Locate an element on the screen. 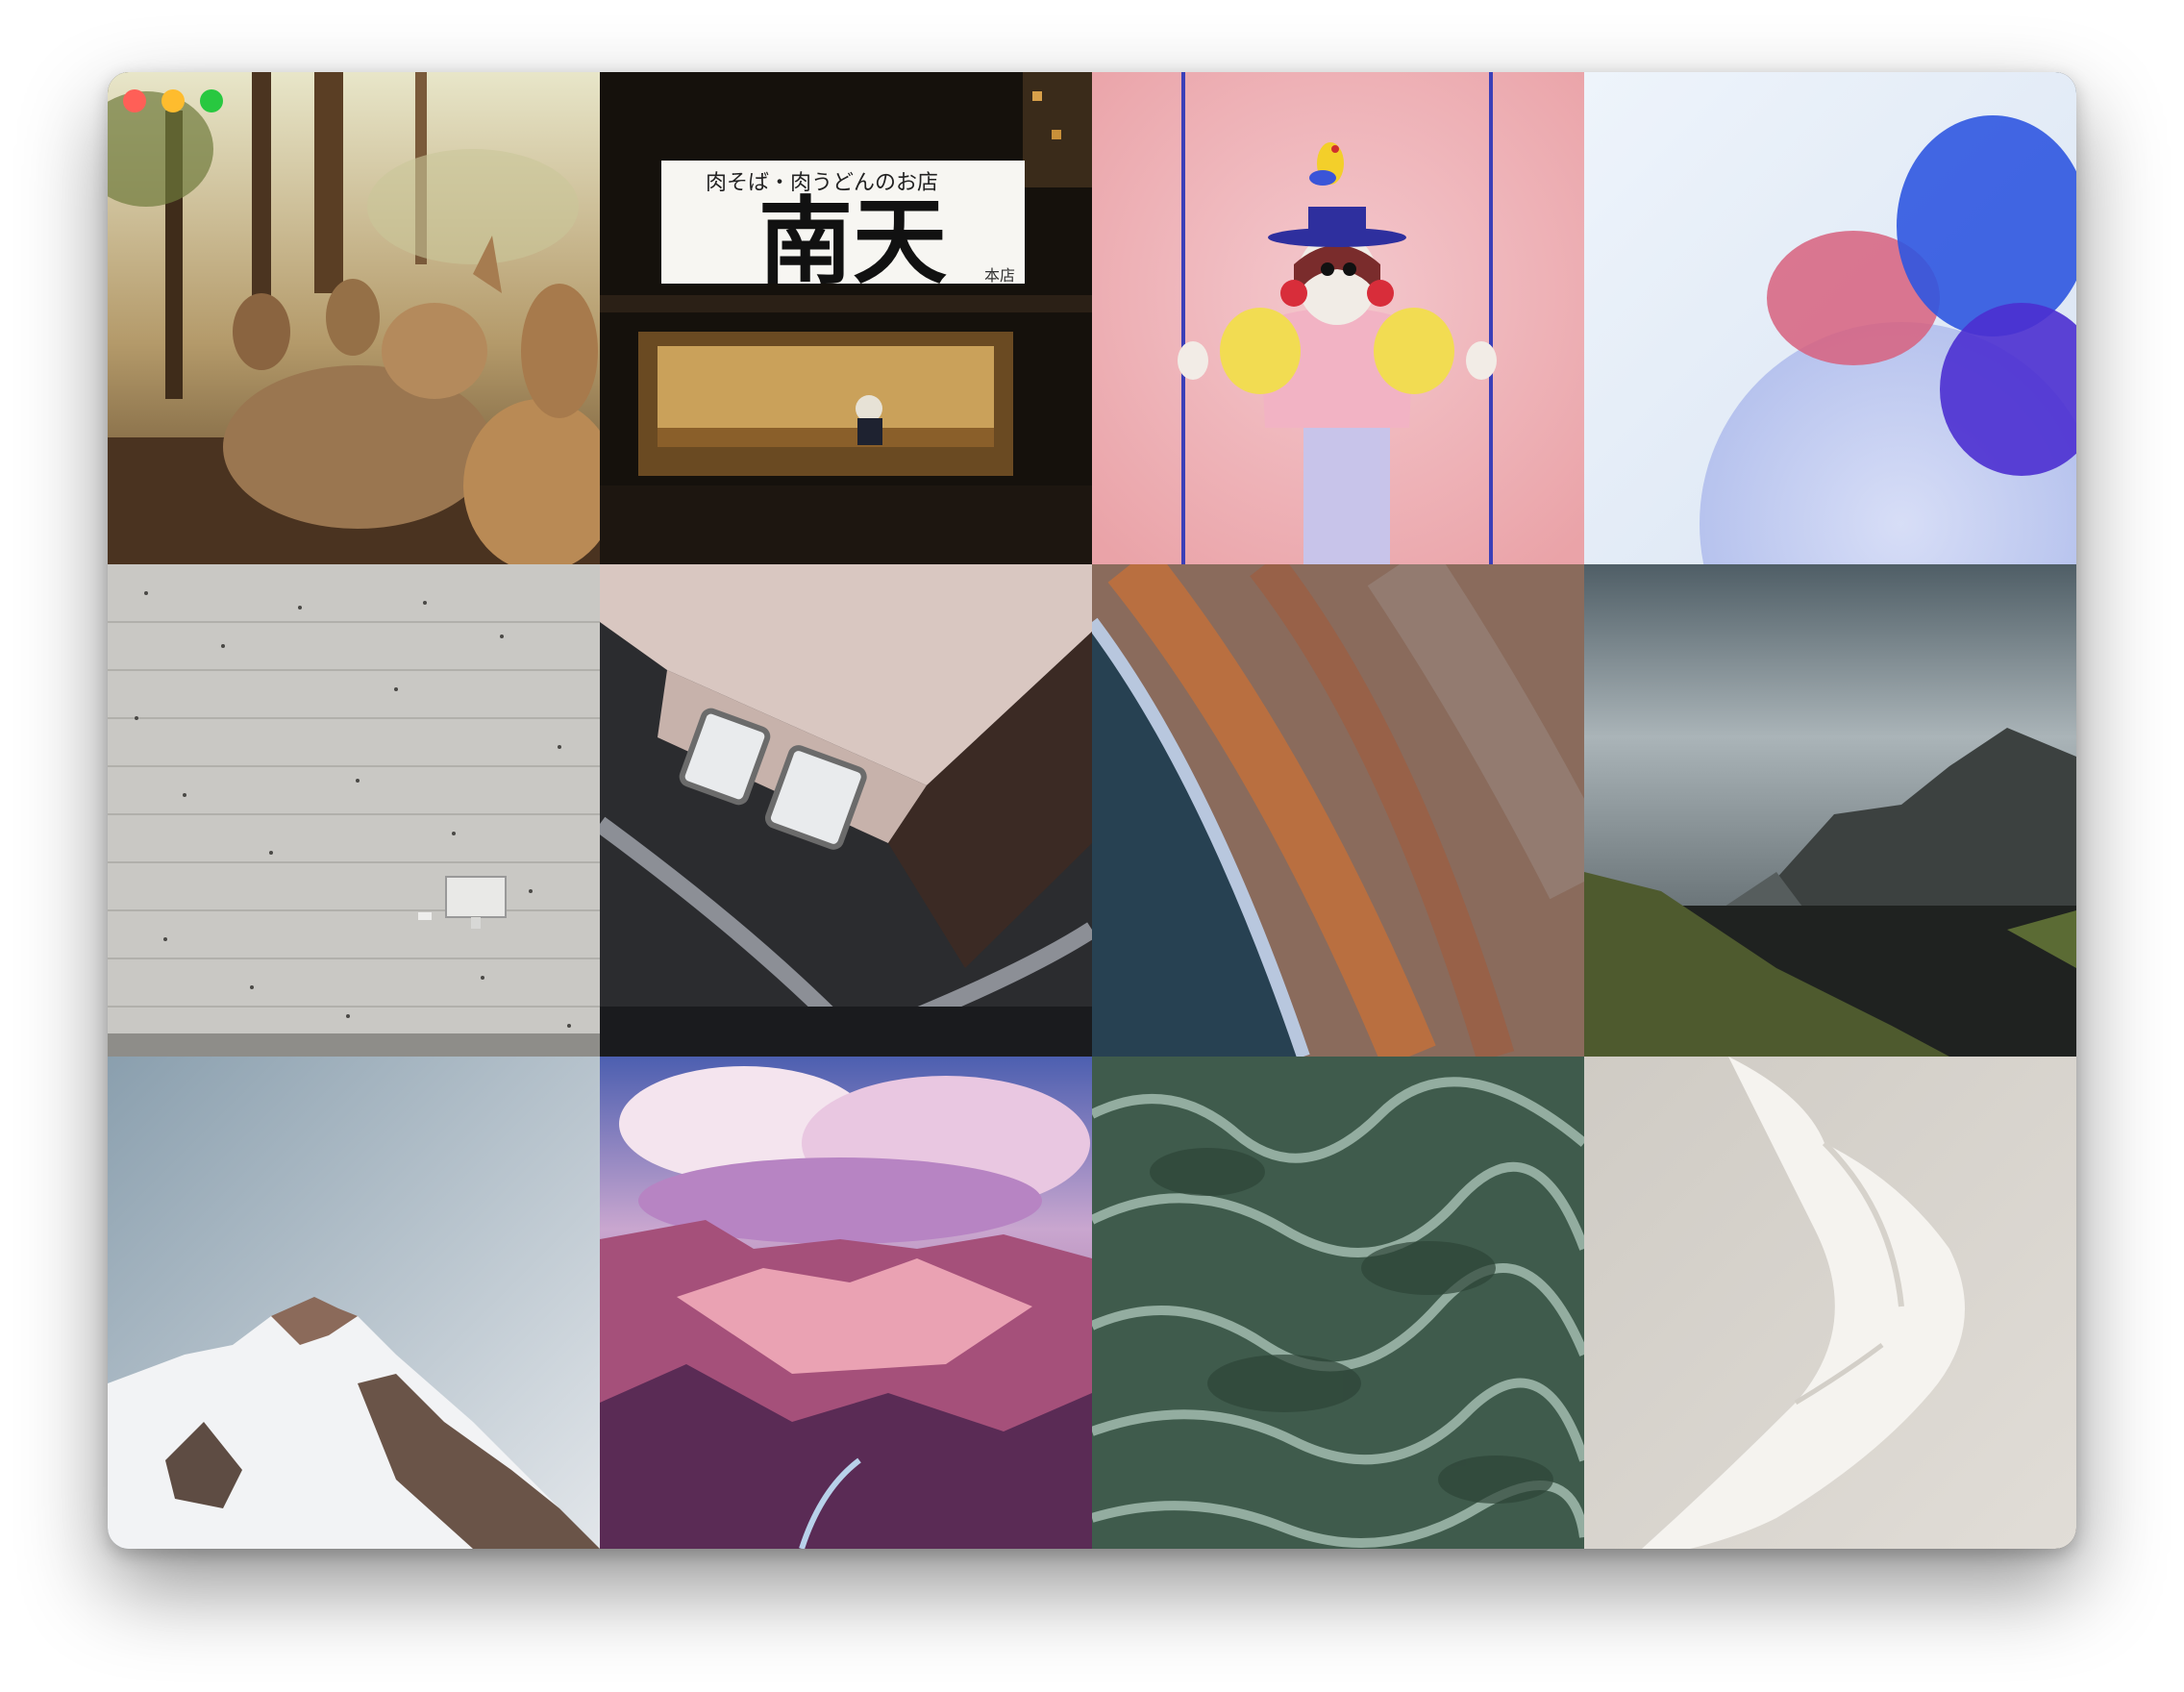 This screenshot has height=1692, width=2184. white-fabric-photo is located at coordinates (1830, 1303).